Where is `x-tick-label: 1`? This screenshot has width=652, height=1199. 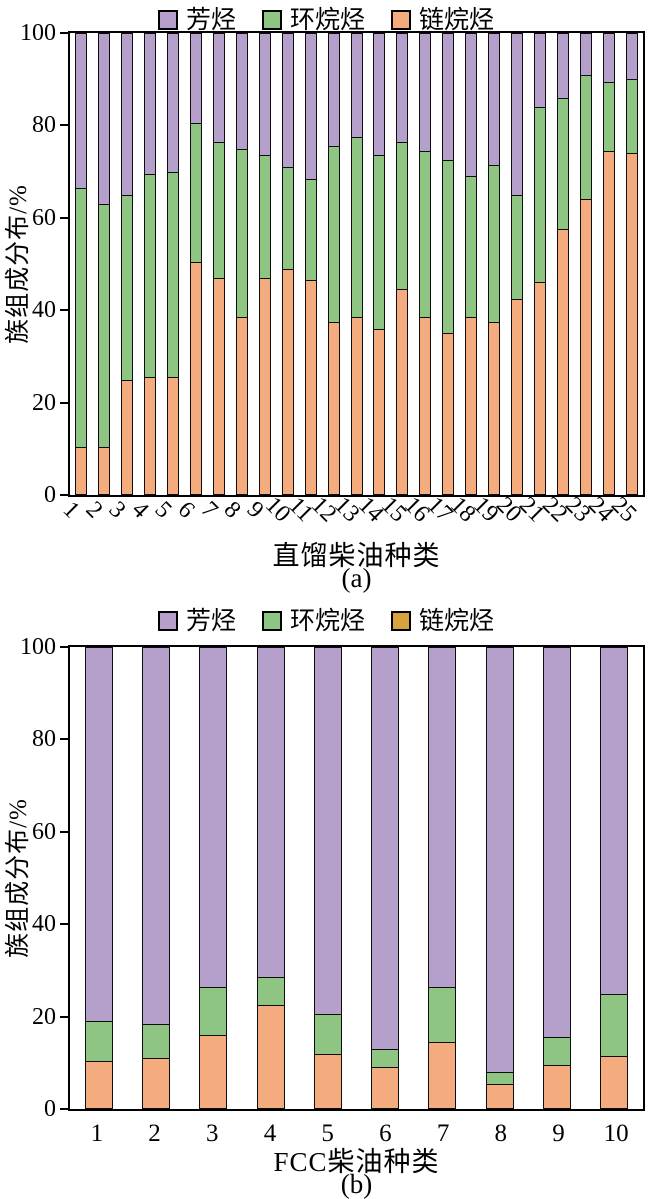 x-tick-label: 1 is located at coordinates (97, 1133).